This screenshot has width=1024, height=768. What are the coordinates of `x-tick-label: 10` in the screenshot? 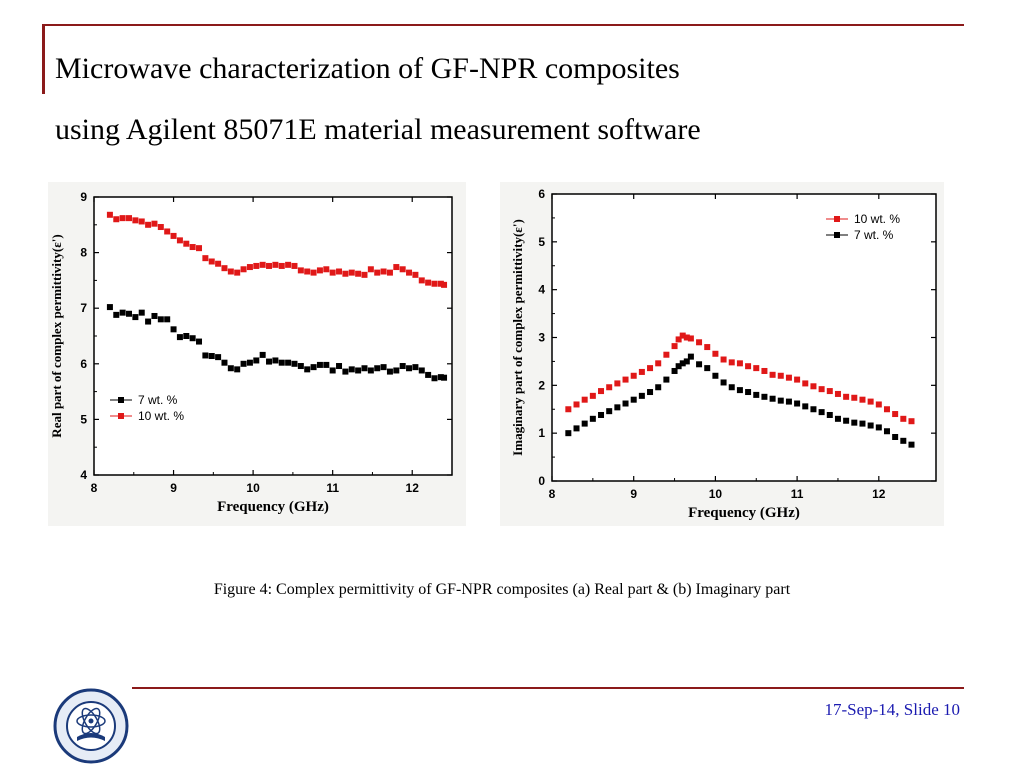 It's located at (716, 494).